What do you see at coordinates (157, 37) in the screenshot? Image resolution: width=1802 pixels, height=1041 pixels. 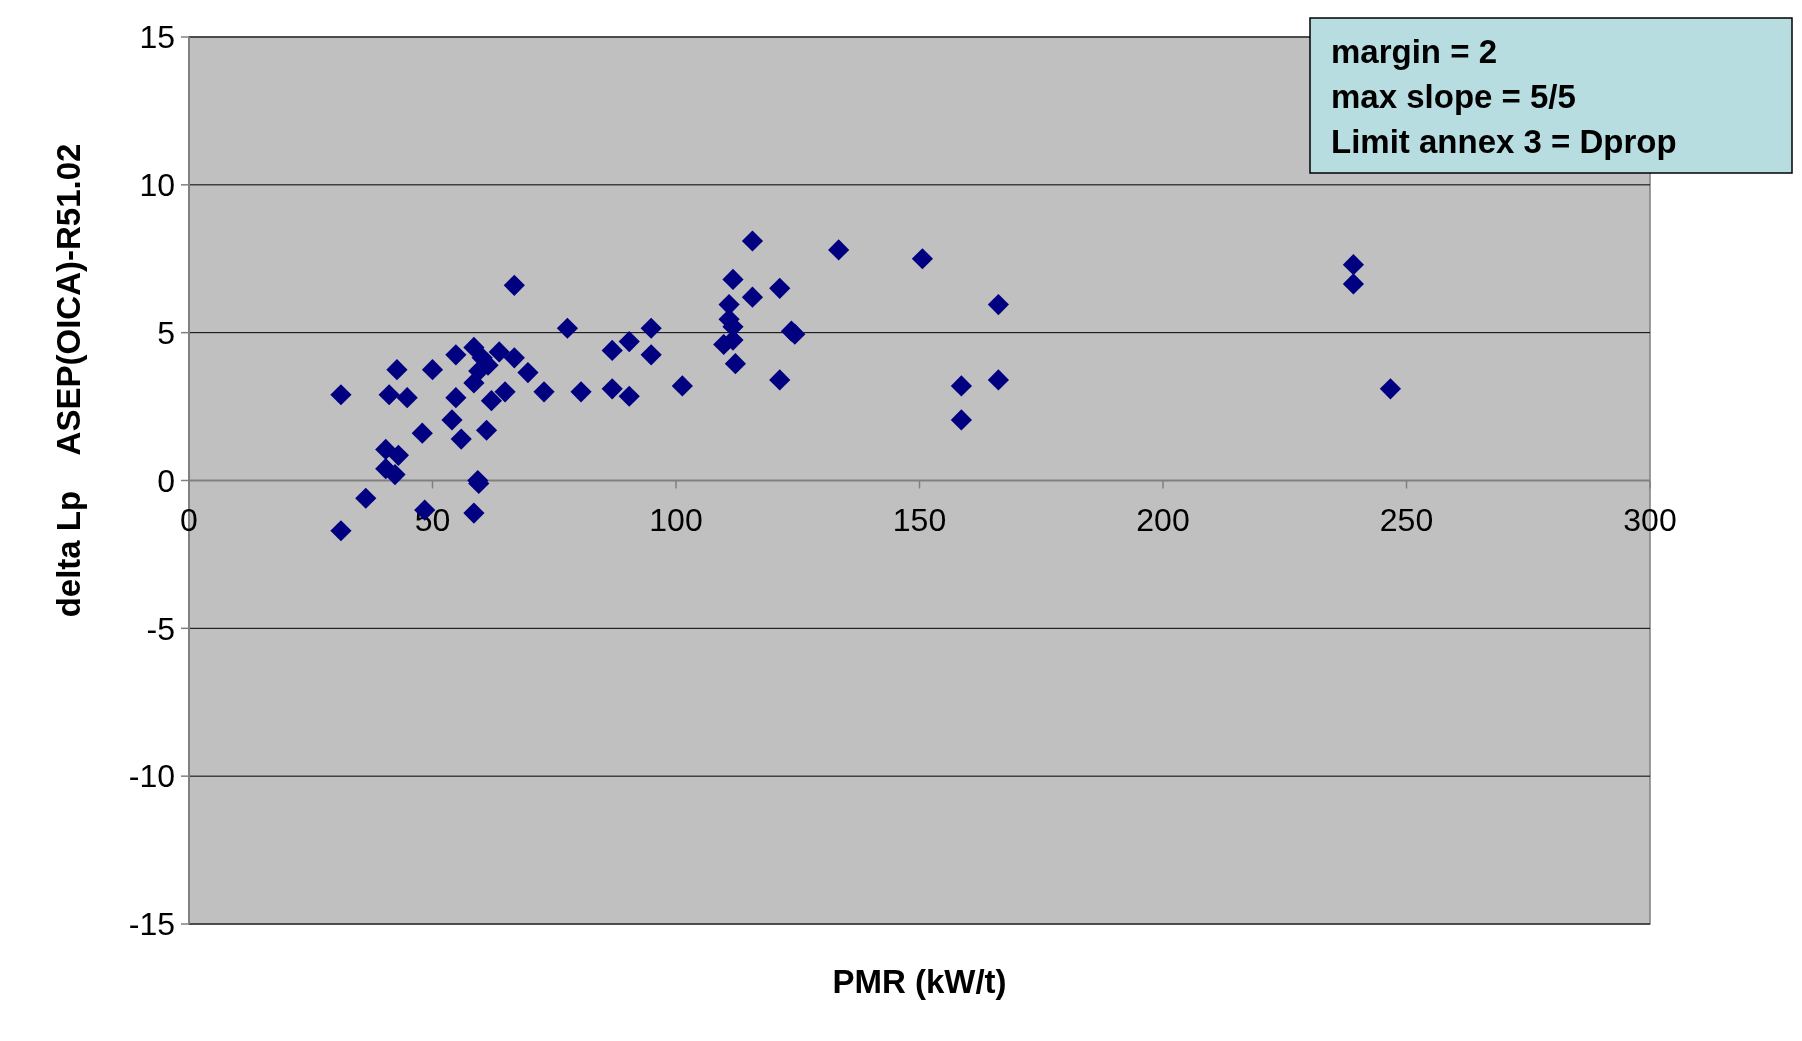 I see `y-tick-label: 15` at bounding box center [157, 37].